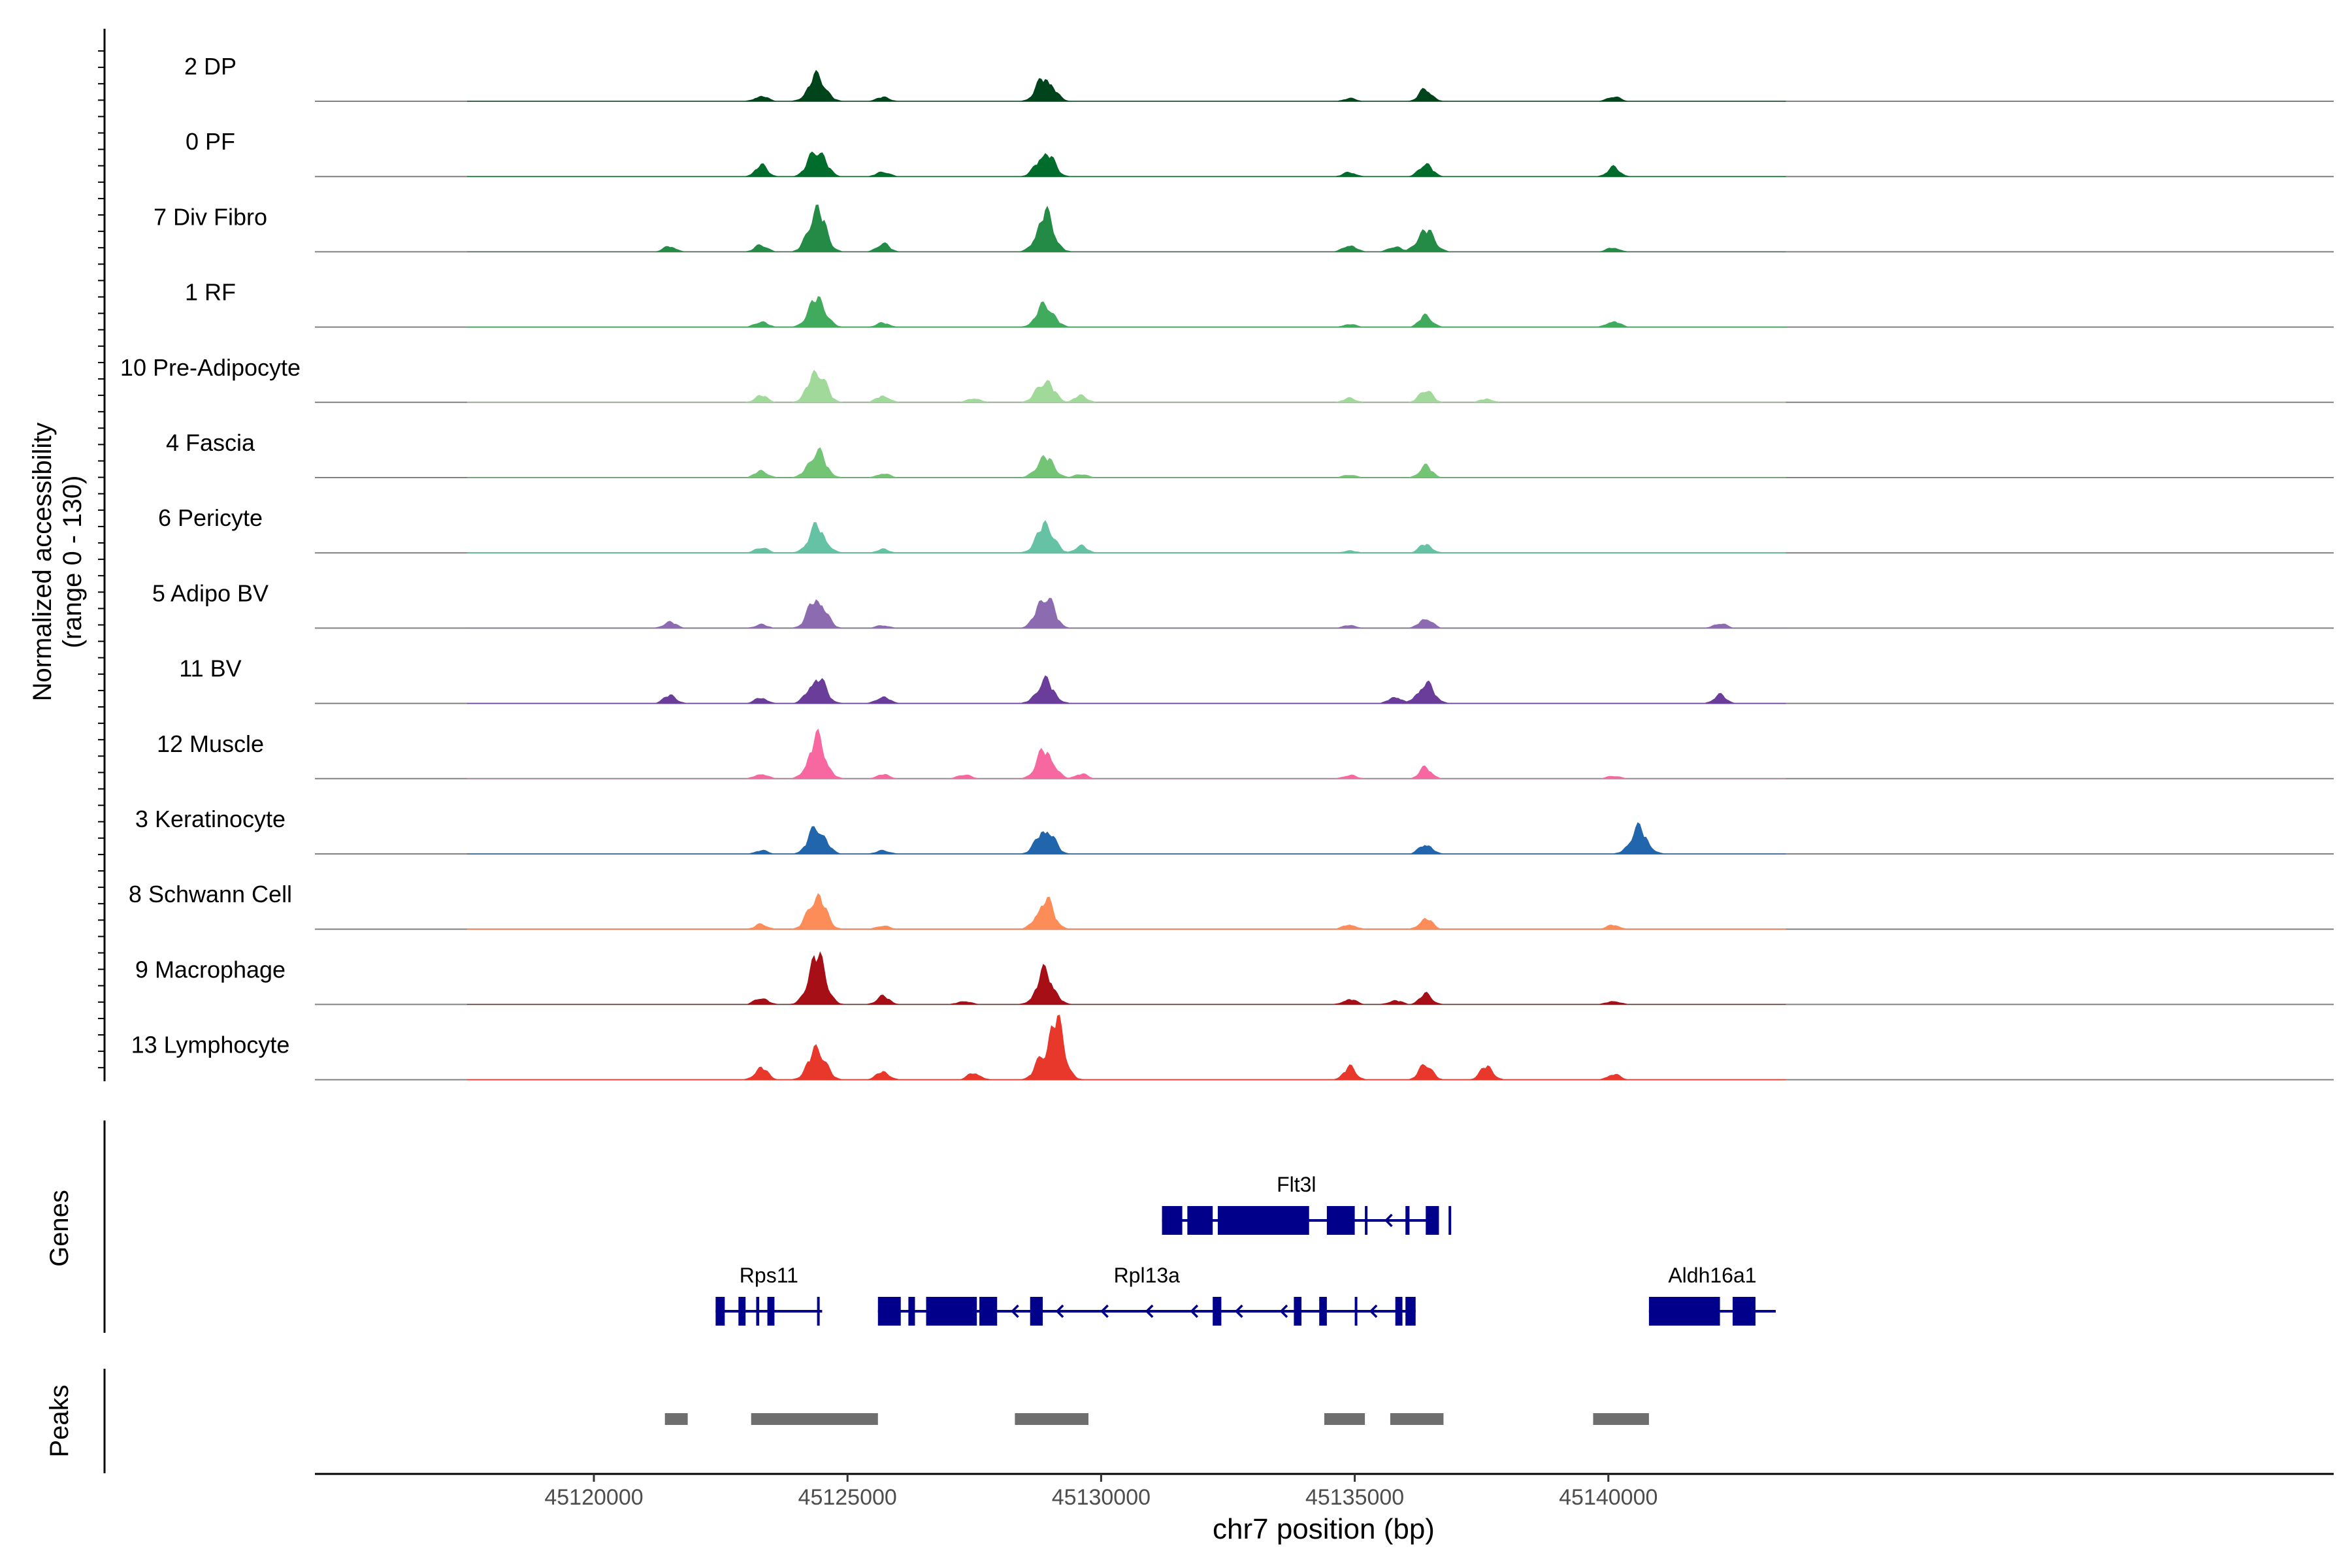 Image resolution: width=2352 pixels, height=1568 pixels. What do you see at coordinates (210, 141) in the screenshot?
I see `track-label: 0 PF` at bounding box center [210, 141].